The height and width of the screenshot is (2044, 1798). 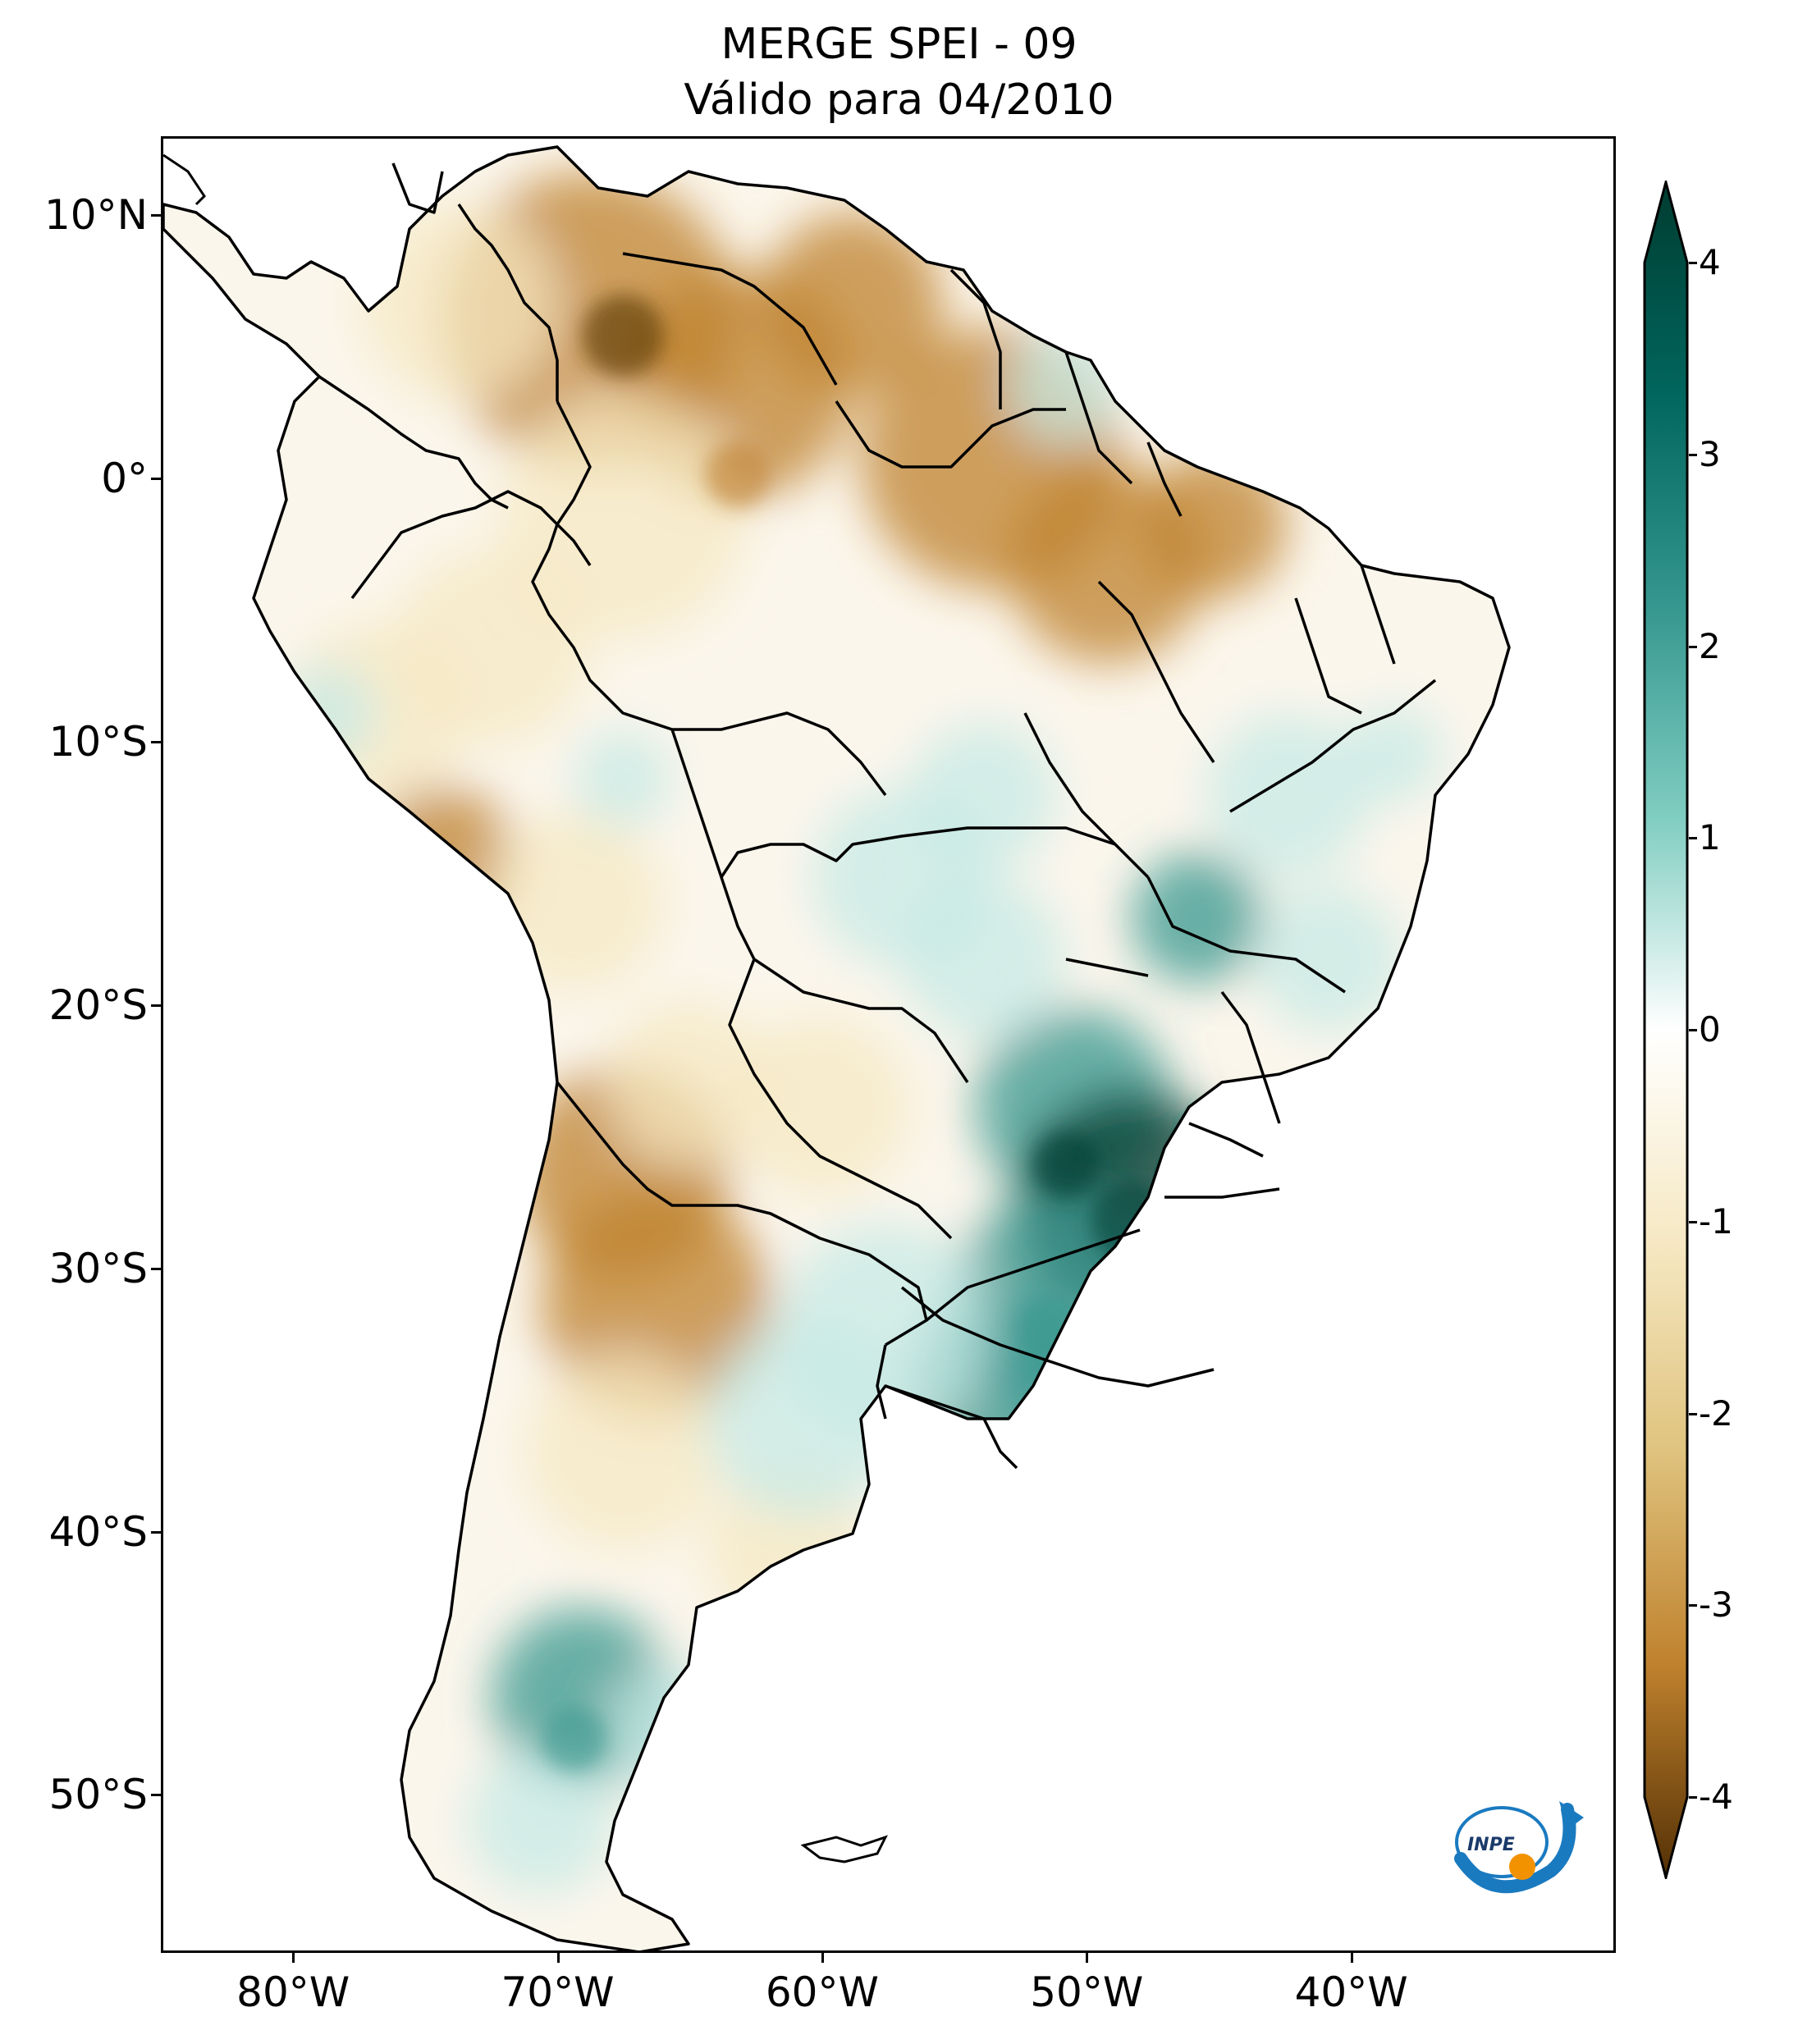 I want to click on border-french-guiana, so click(x=1164, y=479).